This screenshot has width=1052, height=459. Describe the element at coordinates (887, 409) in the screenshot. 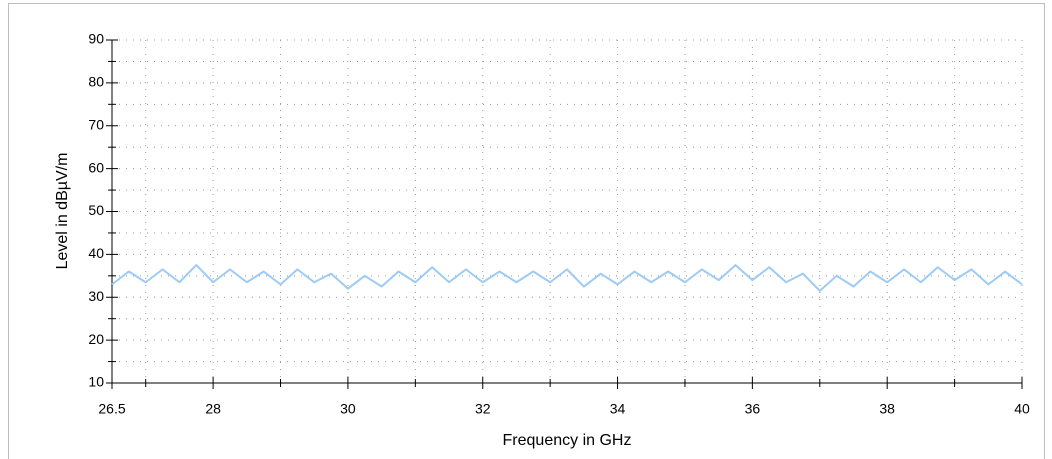

I see `x-tick-label: 38` at that location.